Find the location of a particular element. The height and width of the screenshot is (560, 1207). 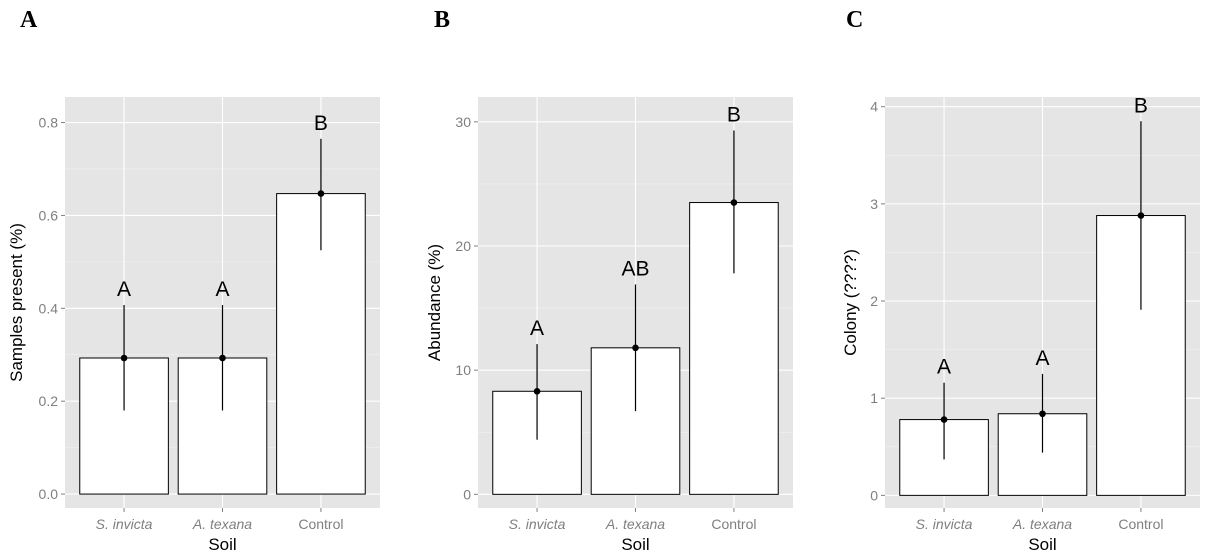

panel-c-y-tick-label: 0 is located at coordinates (874, 495).